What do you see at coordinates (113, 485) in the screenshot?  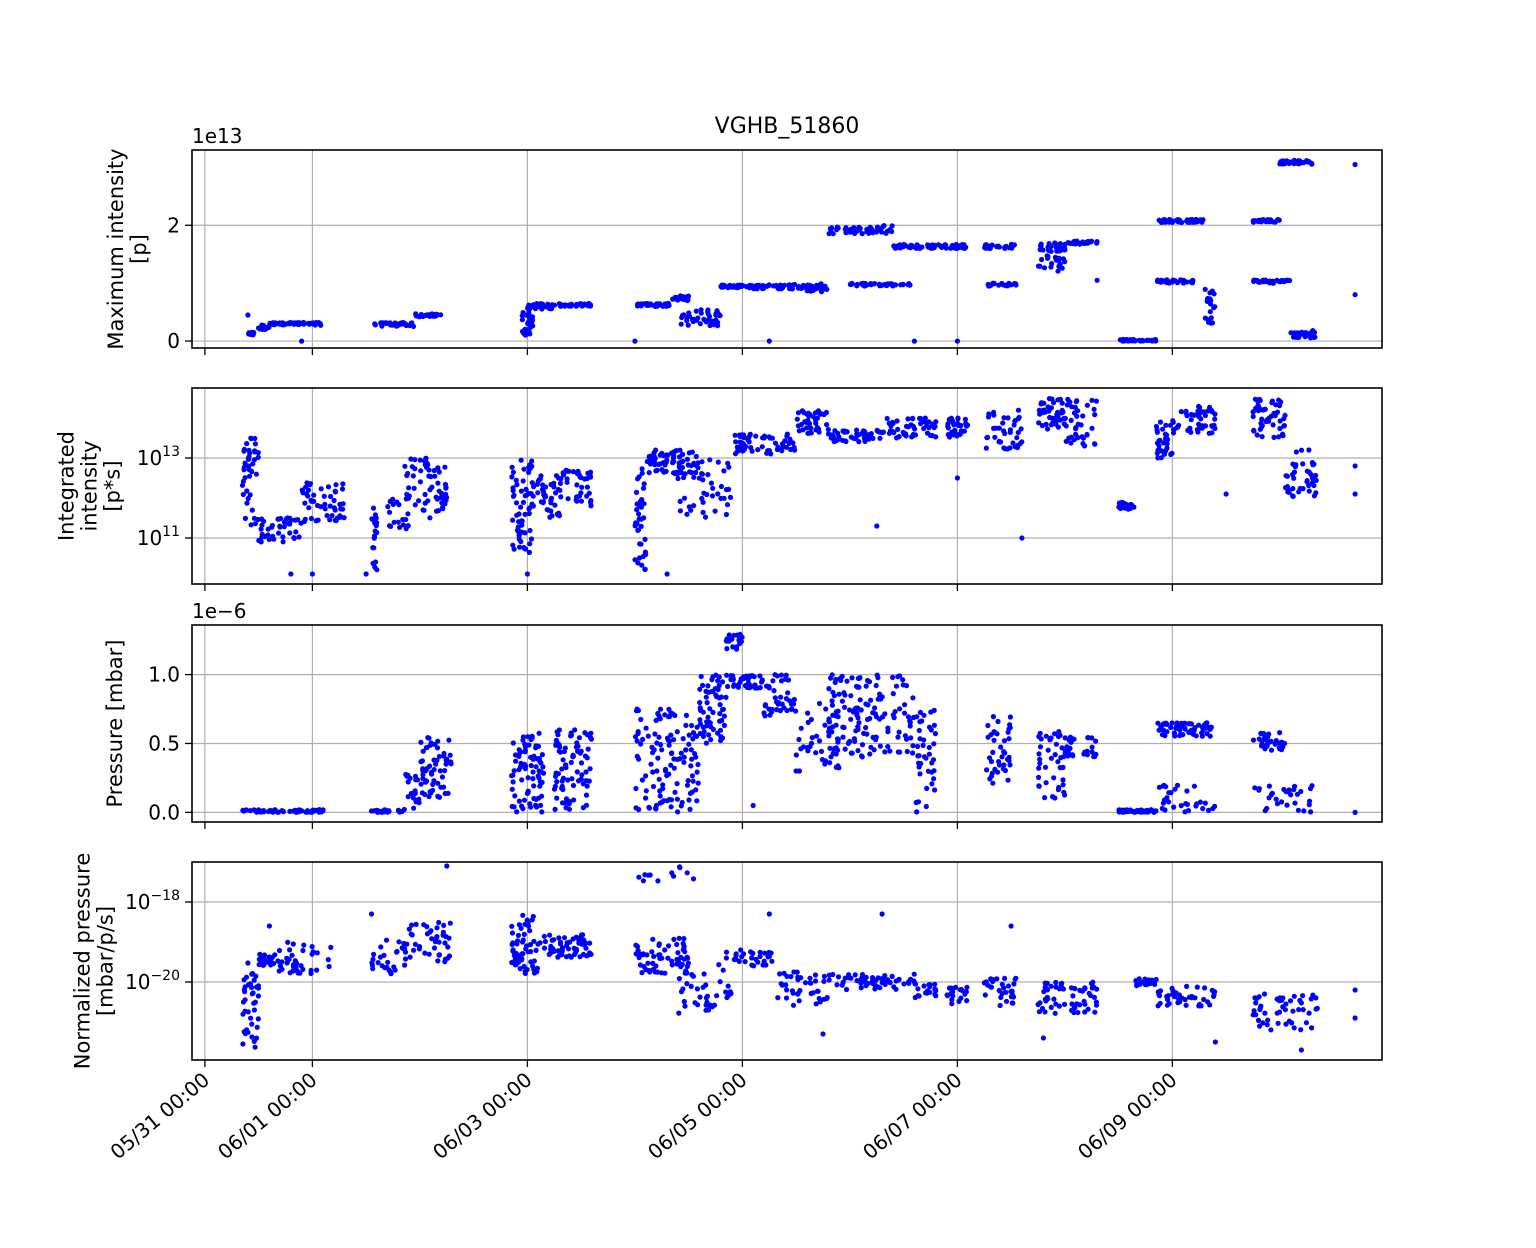 I see `y-axis-label: [p*s]` at bounding box center [113, 485].